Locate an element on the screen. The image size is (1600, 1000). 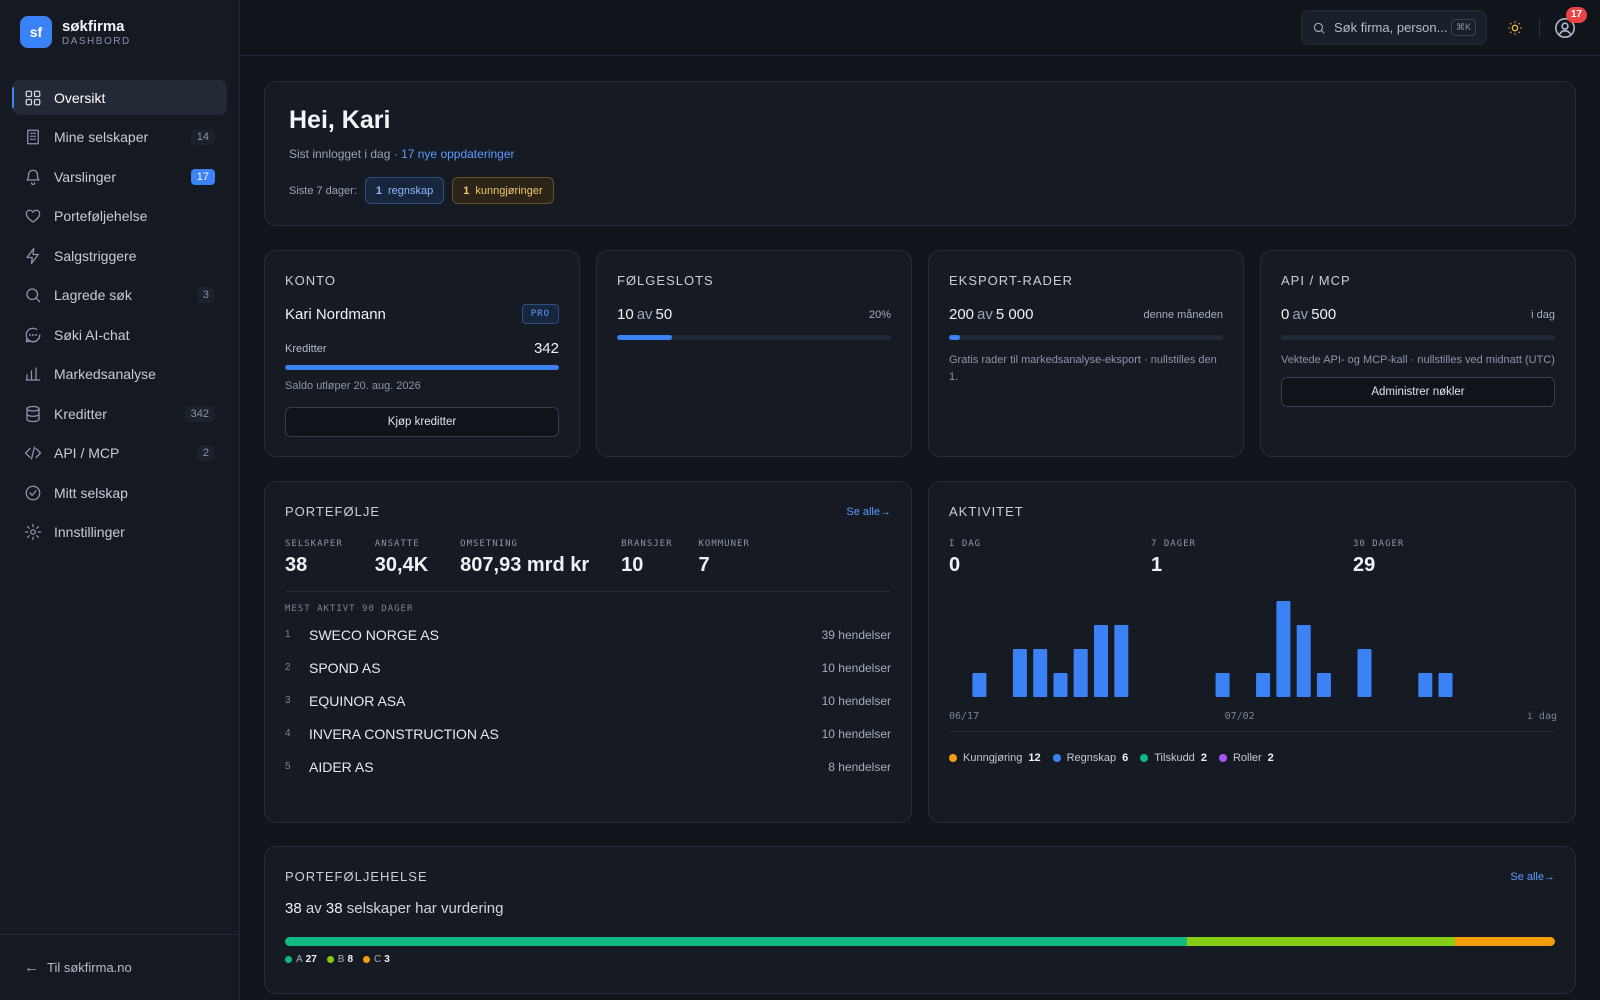
company-row: 1 SWECO NORGE AS 39 hendelser is located at coordinates (588, 634).